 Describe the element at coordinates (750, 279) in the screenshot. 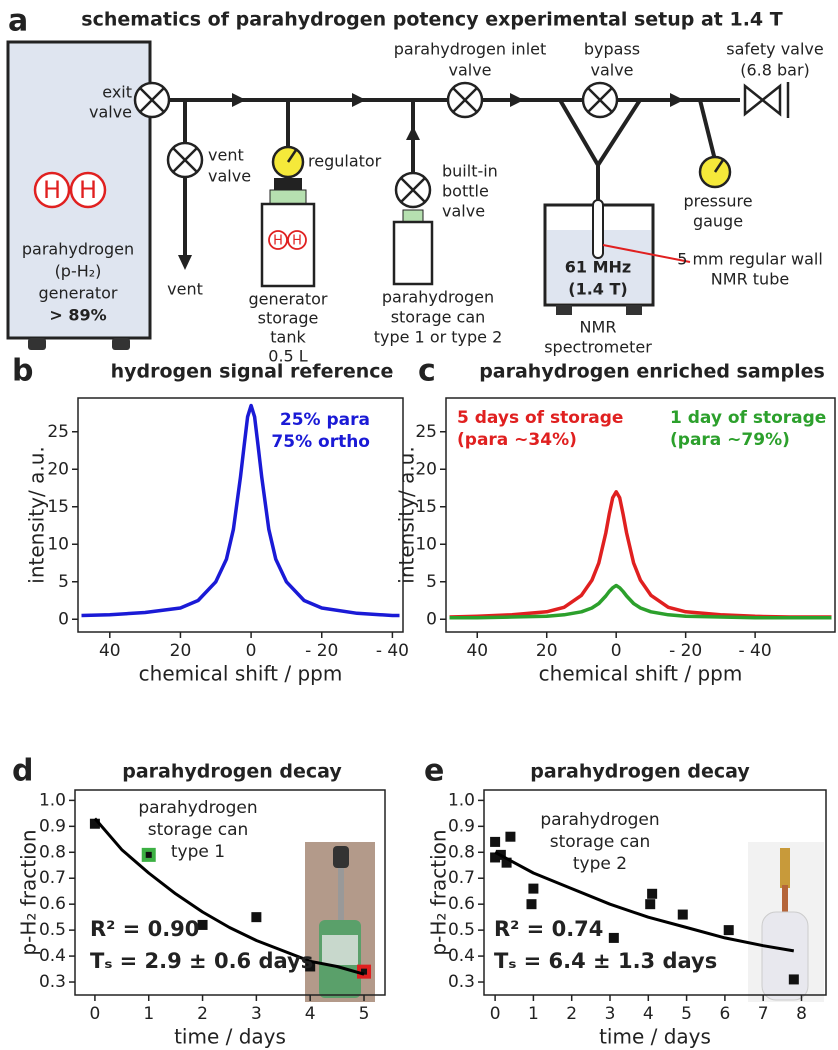

I see `label: NMR tube` at that location.